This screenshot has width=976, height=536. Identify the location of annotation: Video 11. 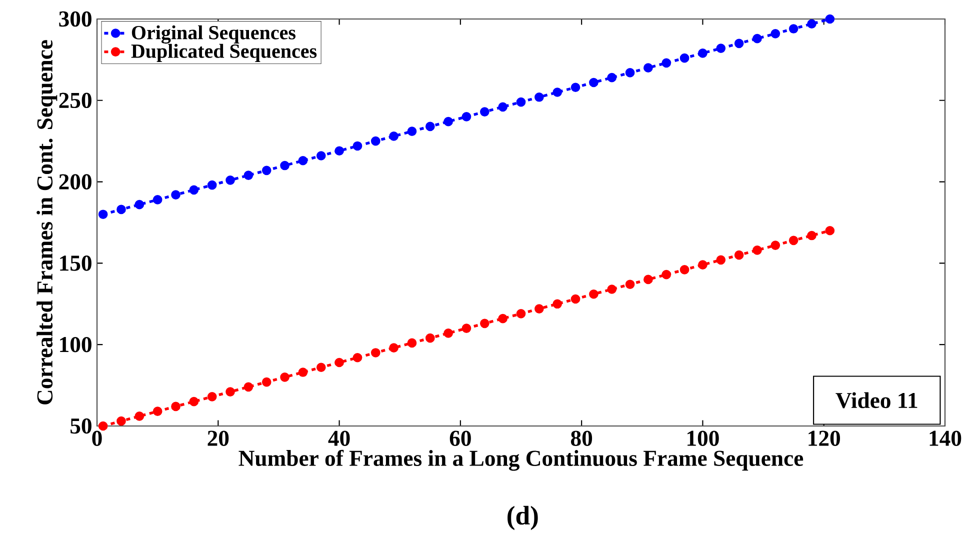
(877, 400).